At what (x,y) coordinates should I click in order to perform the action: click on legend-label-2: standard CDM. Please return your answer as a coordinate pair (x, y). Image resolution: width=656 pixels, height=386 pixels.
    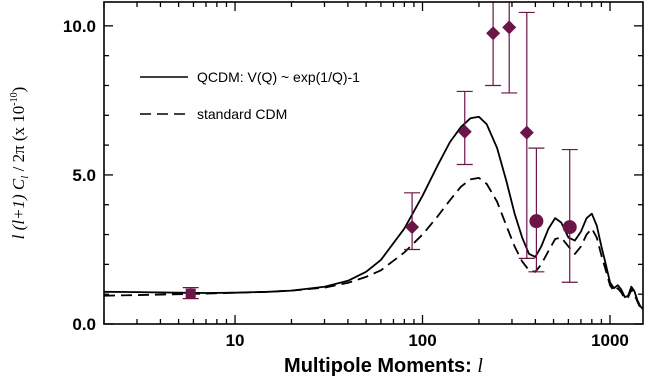
    Looking at the image, I should click on (242, 114).